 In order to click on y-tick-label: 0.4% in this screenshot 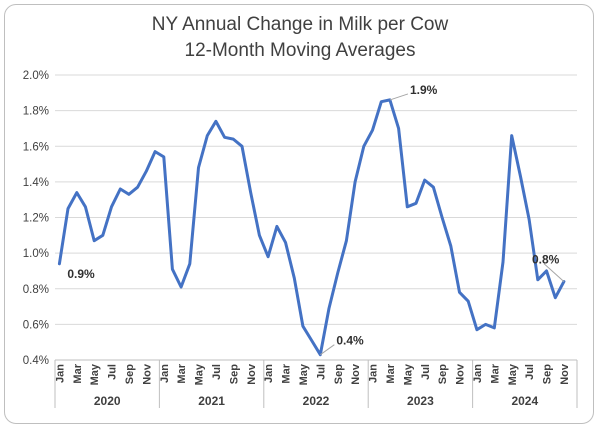, I will do `click(36, 361)`.